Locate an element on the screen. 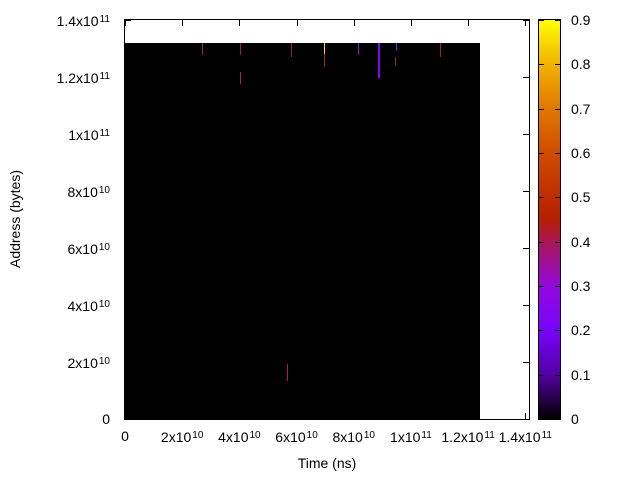  y-tick-label: 1.2x1011 is located at coordinates (83, 78).